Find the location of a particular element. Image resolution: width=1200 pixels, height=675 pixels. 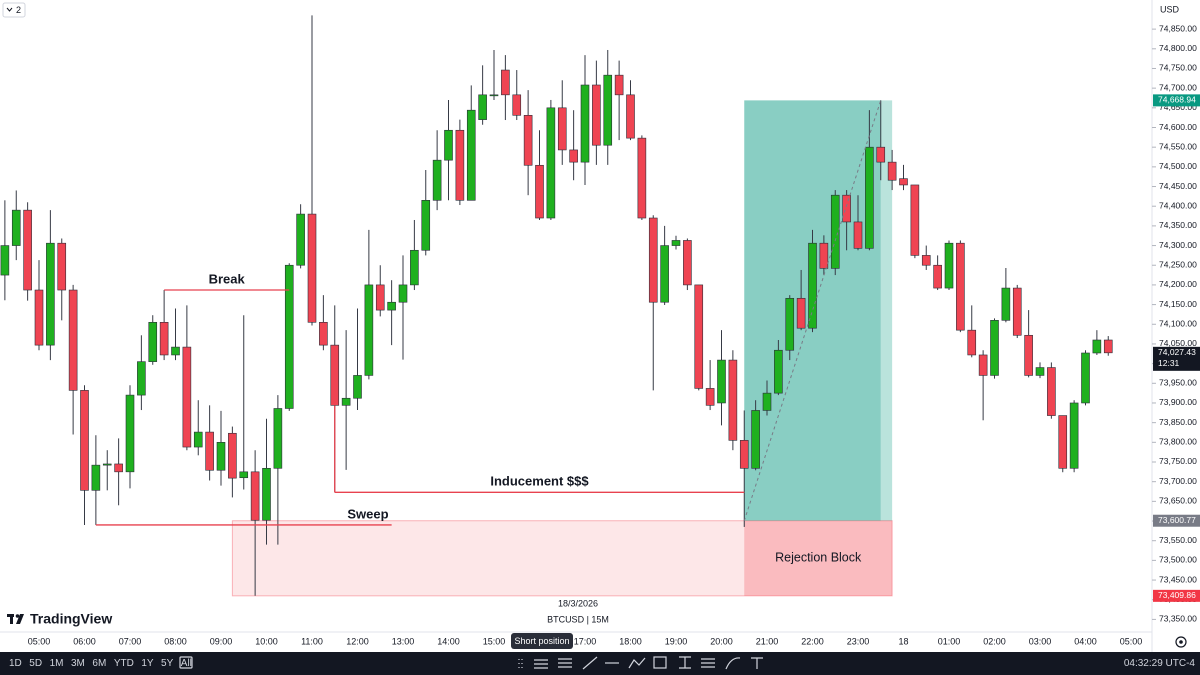

x-tick-label: 15:00 is located at coordinates (494, 641).